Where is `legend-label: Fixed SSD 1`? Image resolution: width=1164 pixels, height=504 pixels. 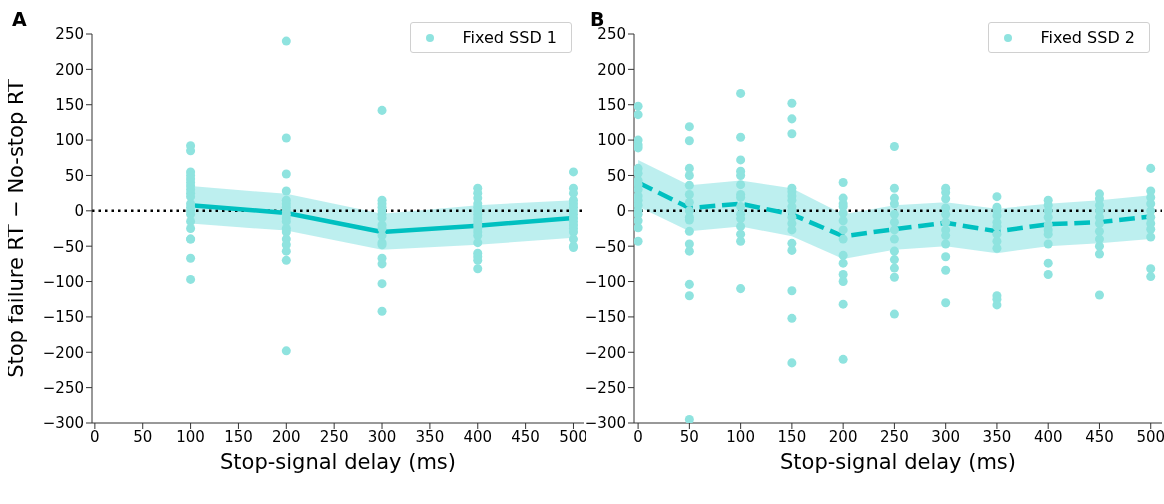
legend-label: Fixed SSD 1 is located at coordinates (509, 37).